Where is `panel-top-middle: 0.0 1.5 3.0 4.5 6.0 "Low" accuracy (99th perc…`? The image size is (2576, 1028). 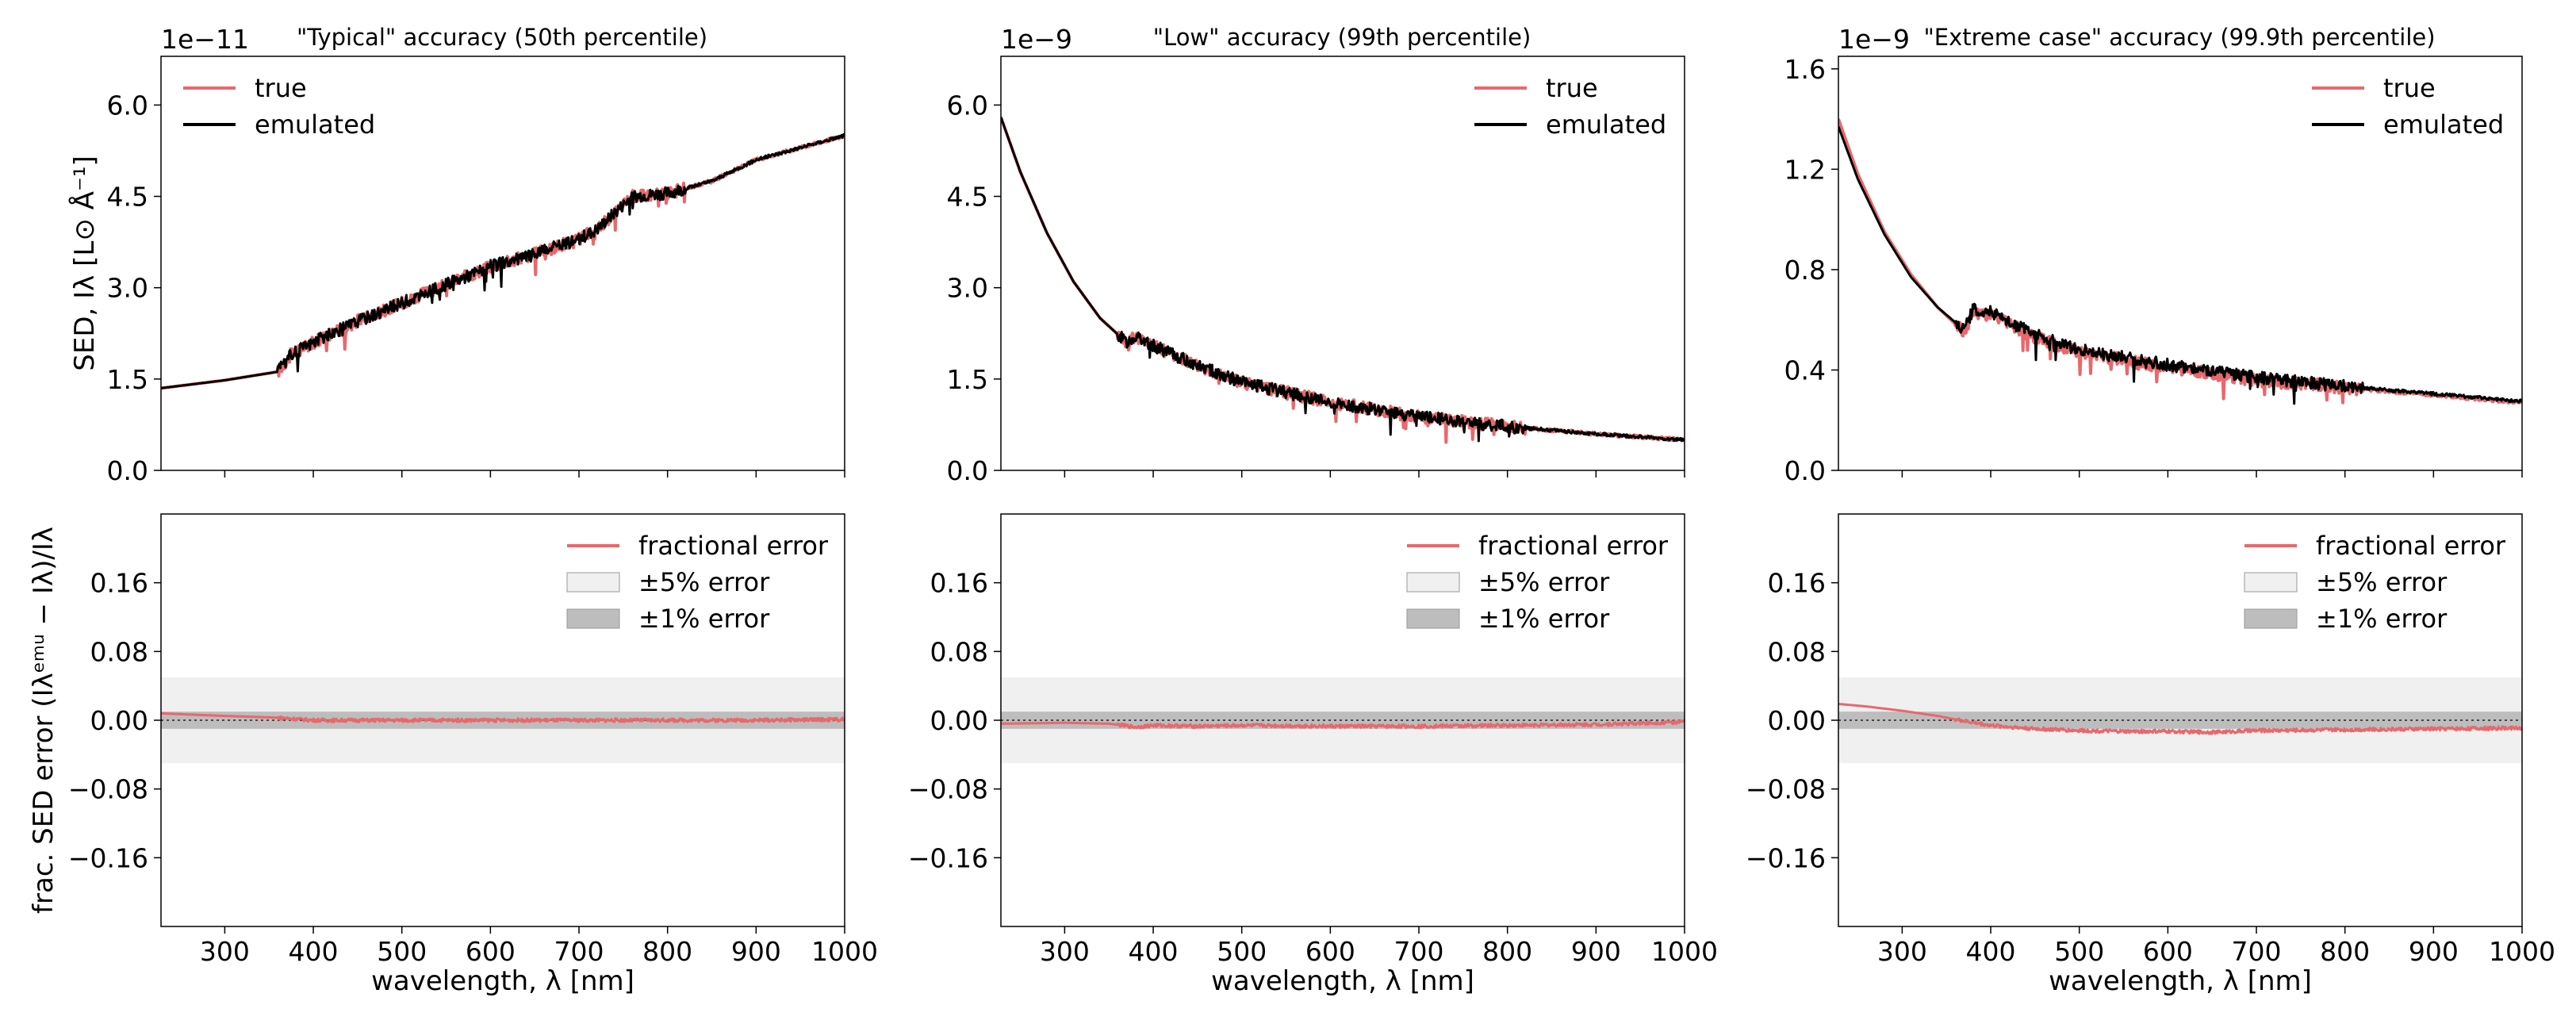 panel-top-middle: 0.0 1.5 3.0 4.5 6.0 "Low" accuracy (99th perc… is located at coordinates (1316, 255).